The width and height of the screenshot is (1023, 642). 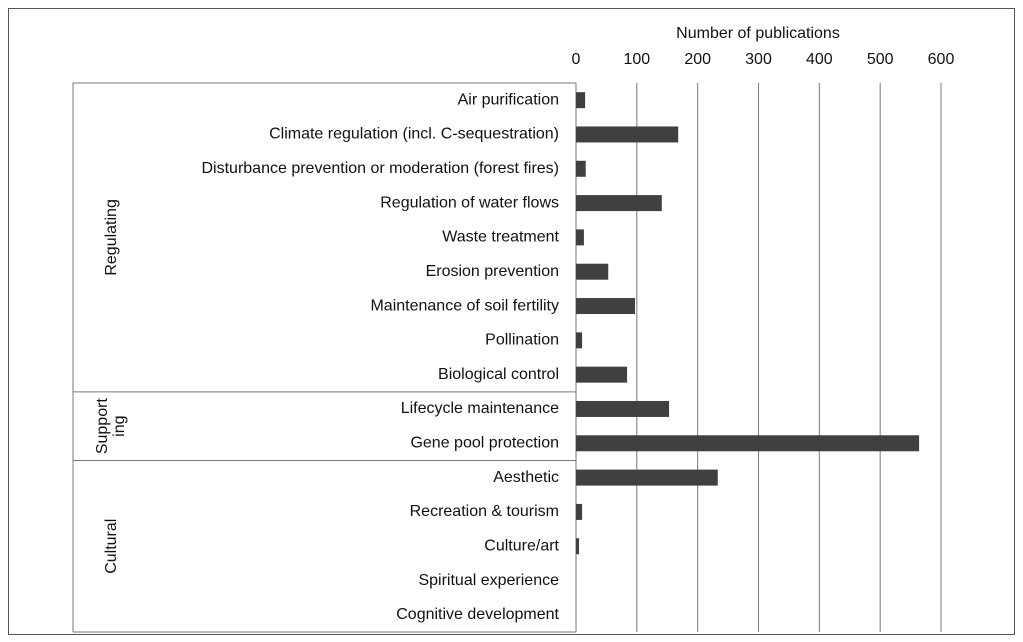 I want to click on y-tick-label: Cognitive development, so click(x=477, y=614).